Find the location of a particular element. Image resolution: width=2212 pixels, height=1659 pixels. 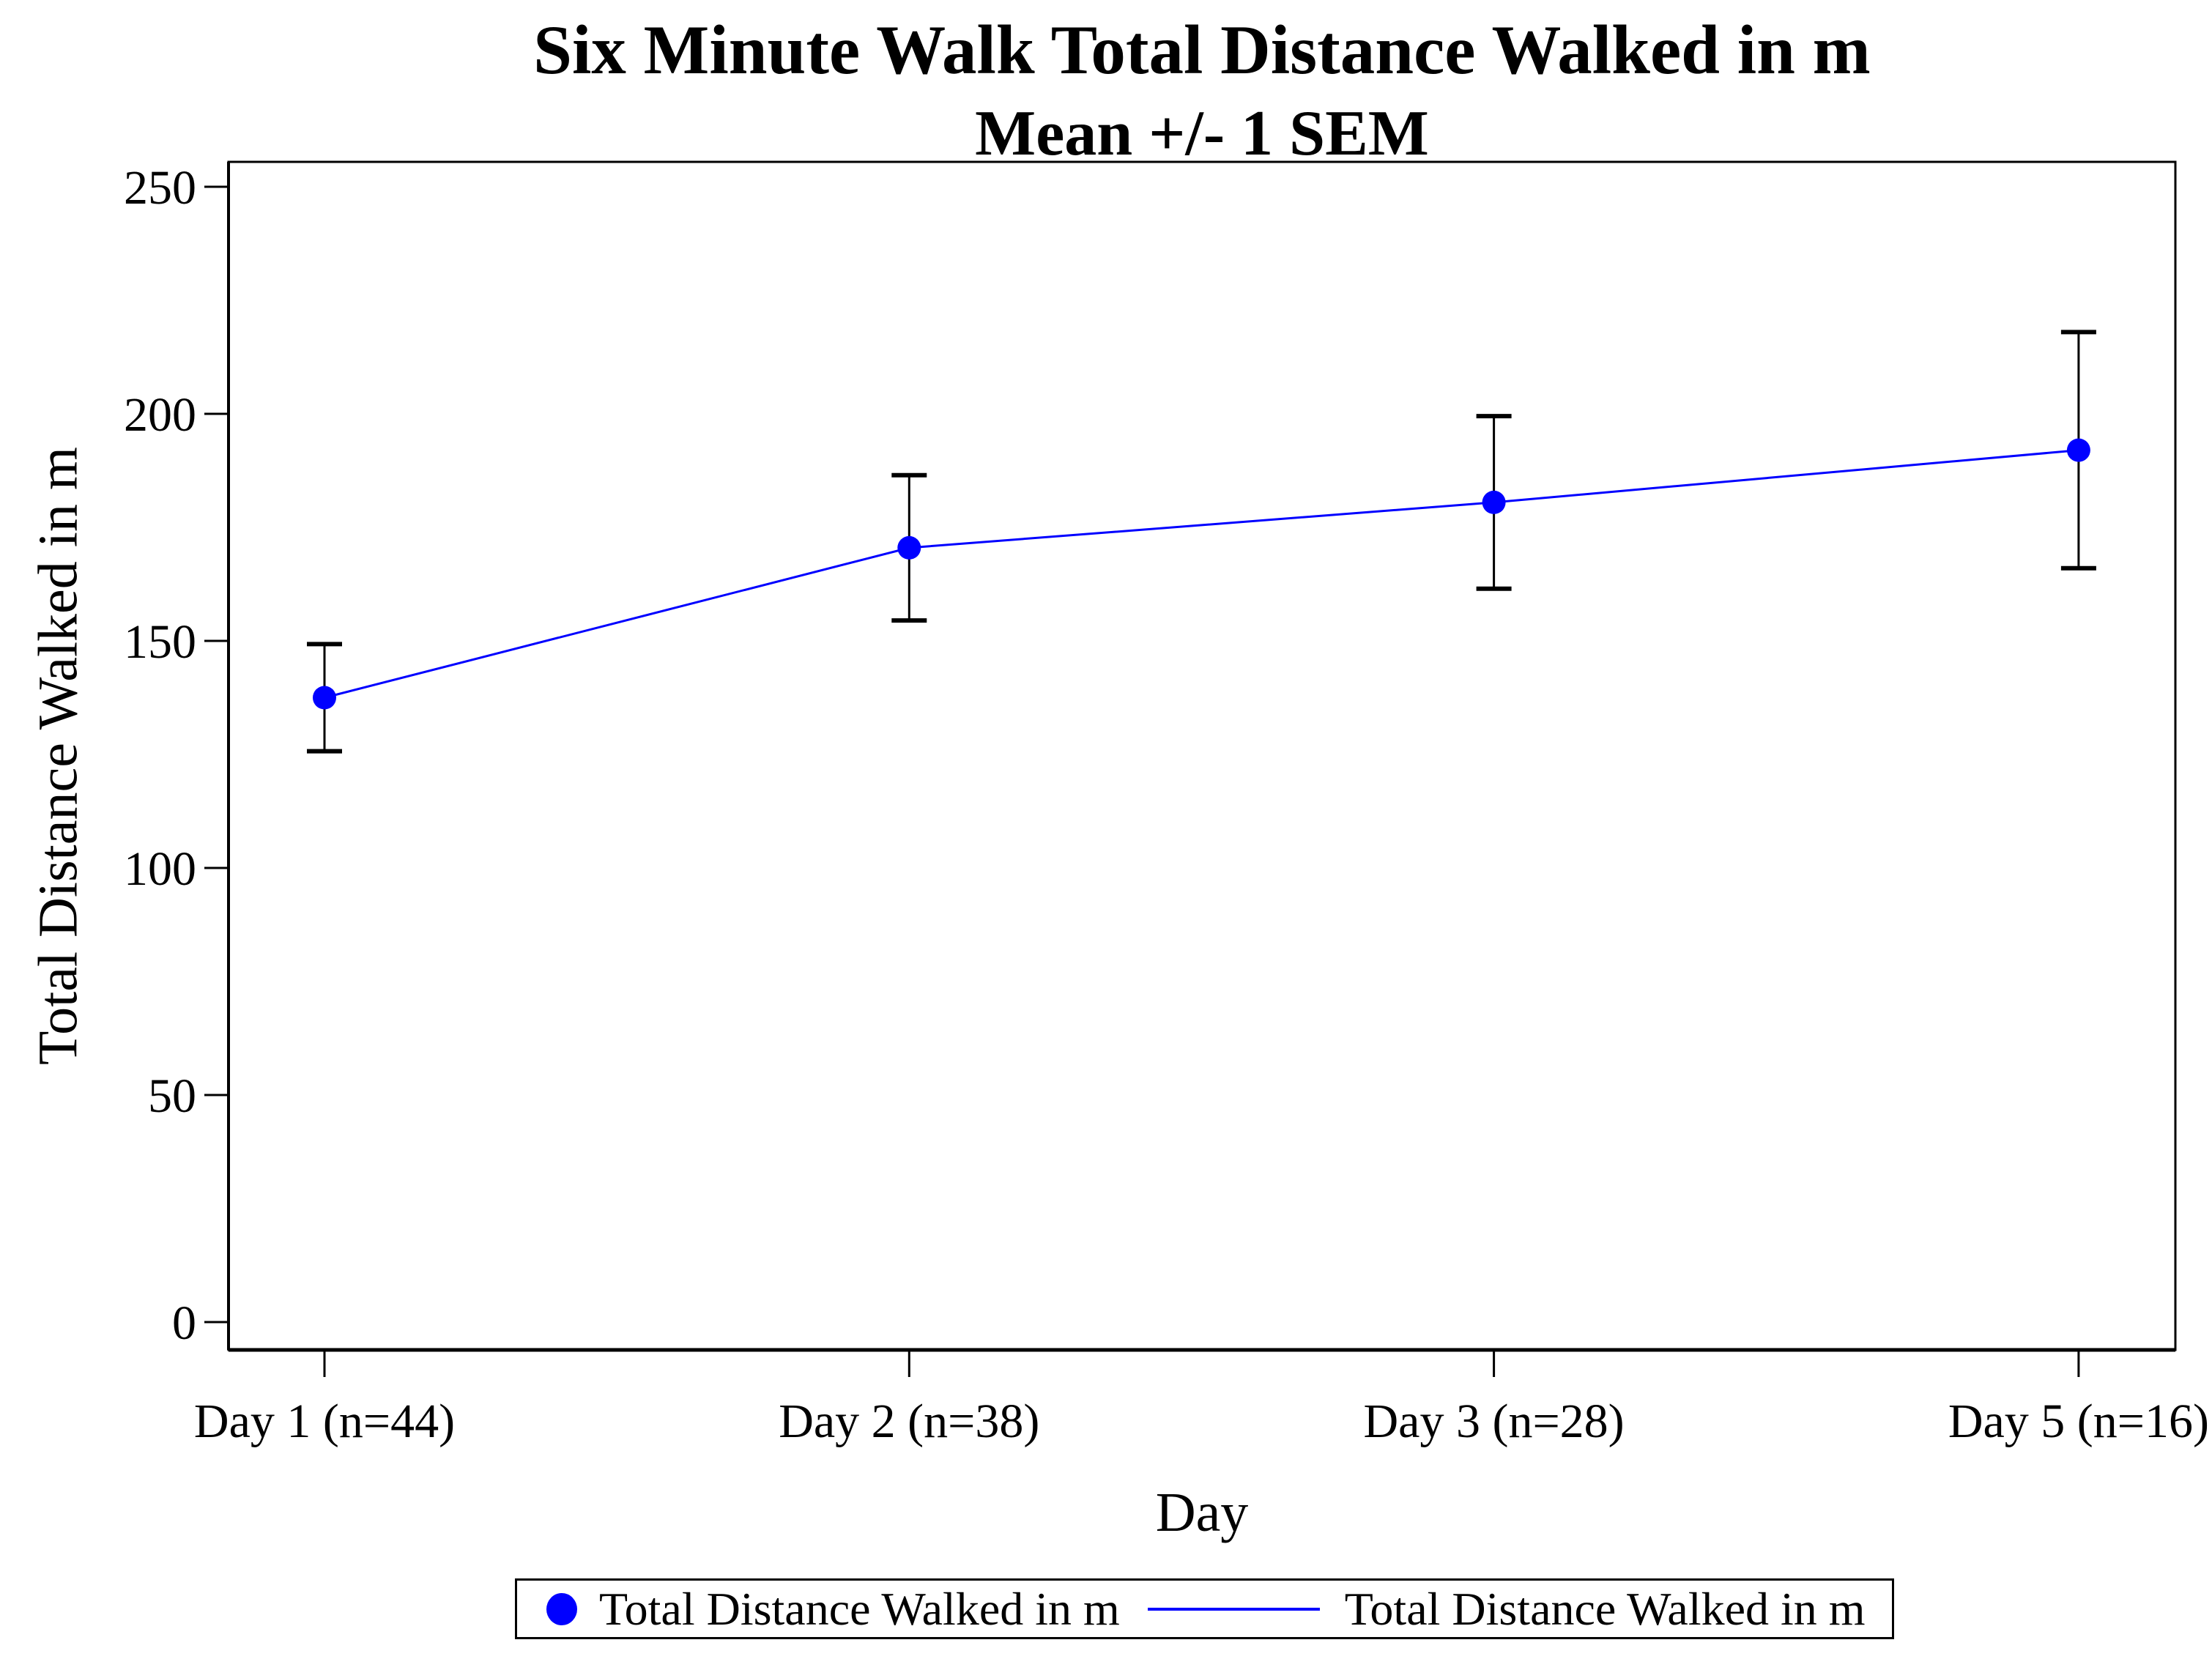

y-tick-label: 0 is located at coordinates (184, 1323).